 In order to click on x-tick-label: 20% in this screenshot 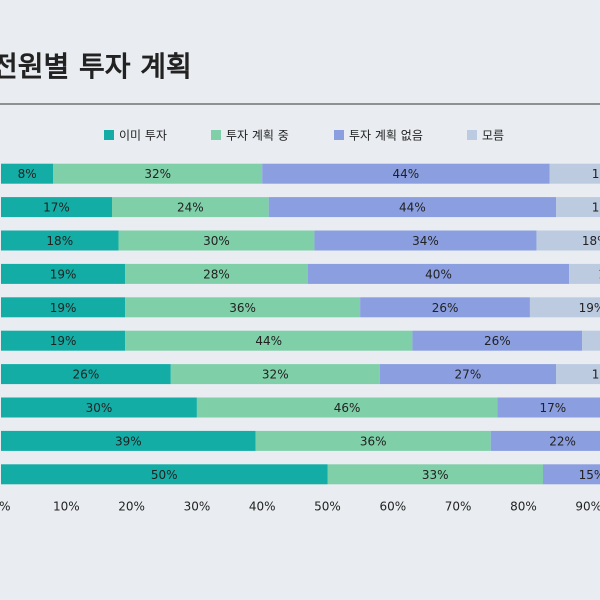, I will do `click(131, 507)`.